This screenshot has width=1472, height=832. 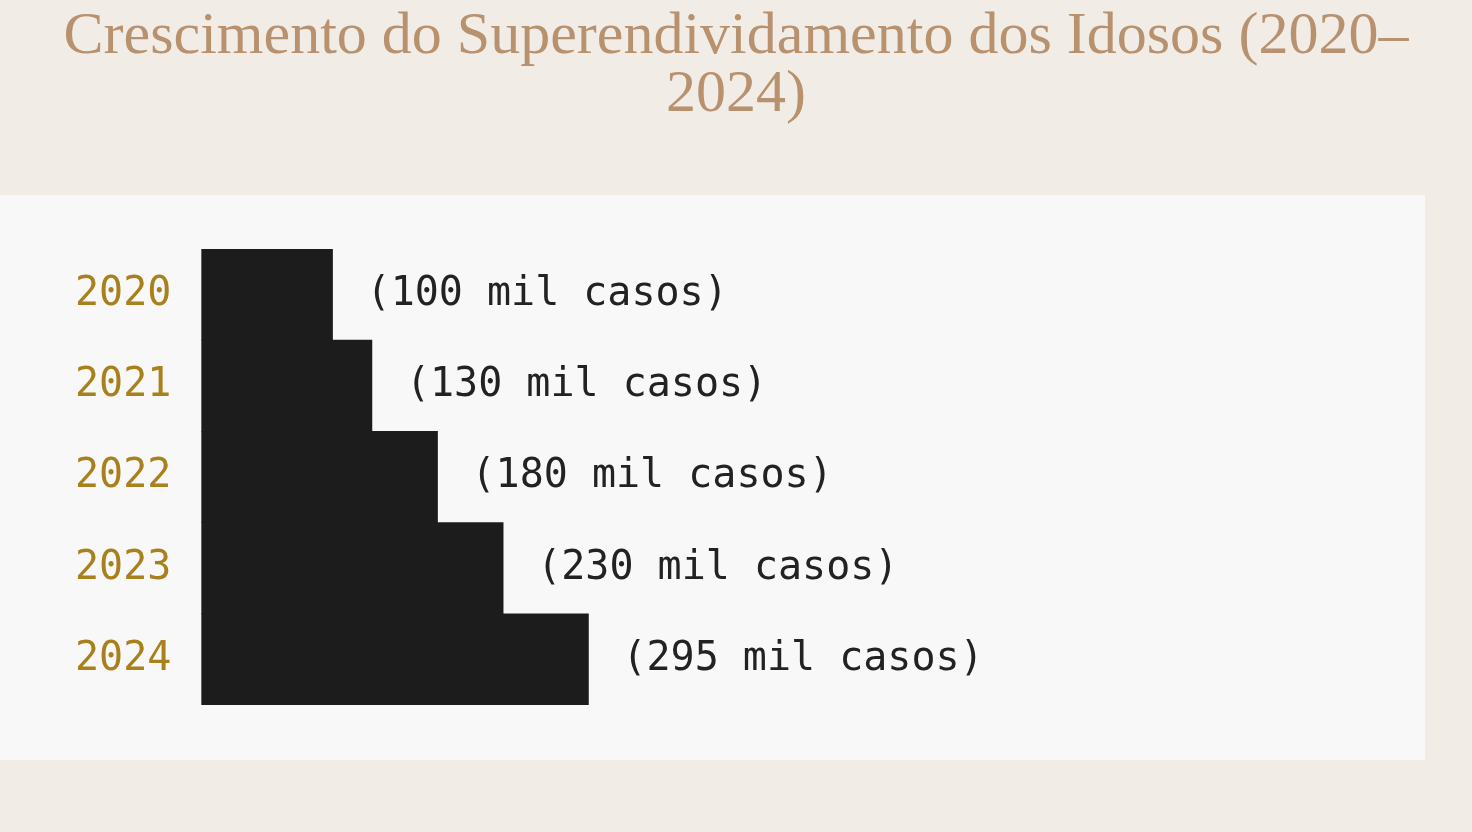 What do you see at coordinates (736, 62) in the screenshot?
I see `text: Crescimento do Superendividamento dos Idosos (2020–2024)` at bounding box center [736, 62].